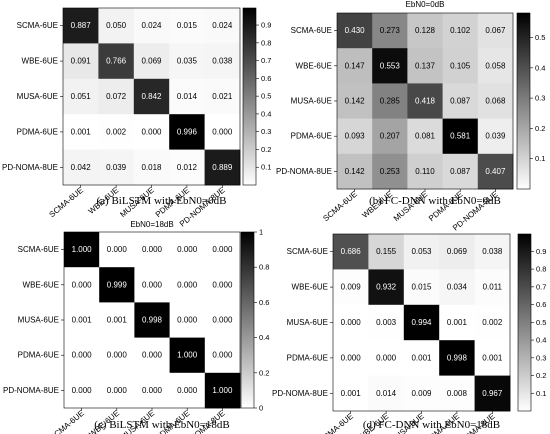 The width and height of the screenshot is (550, 434). What do you see at coordinates (81, 96) in the screenshot?
I see `cell-value-label: 0.051` at bounding box center [81, 96].